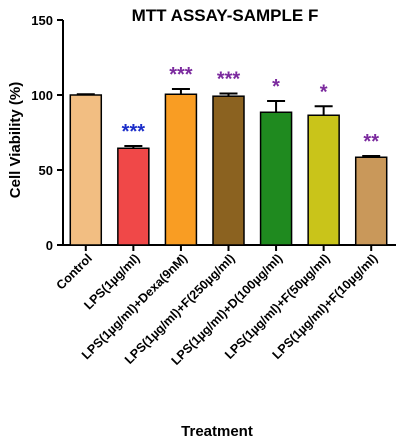 Image resolution: width=400 pixels, height=443 pixels. I want to click on x-axis-label: Treatment, so click(217, 431).